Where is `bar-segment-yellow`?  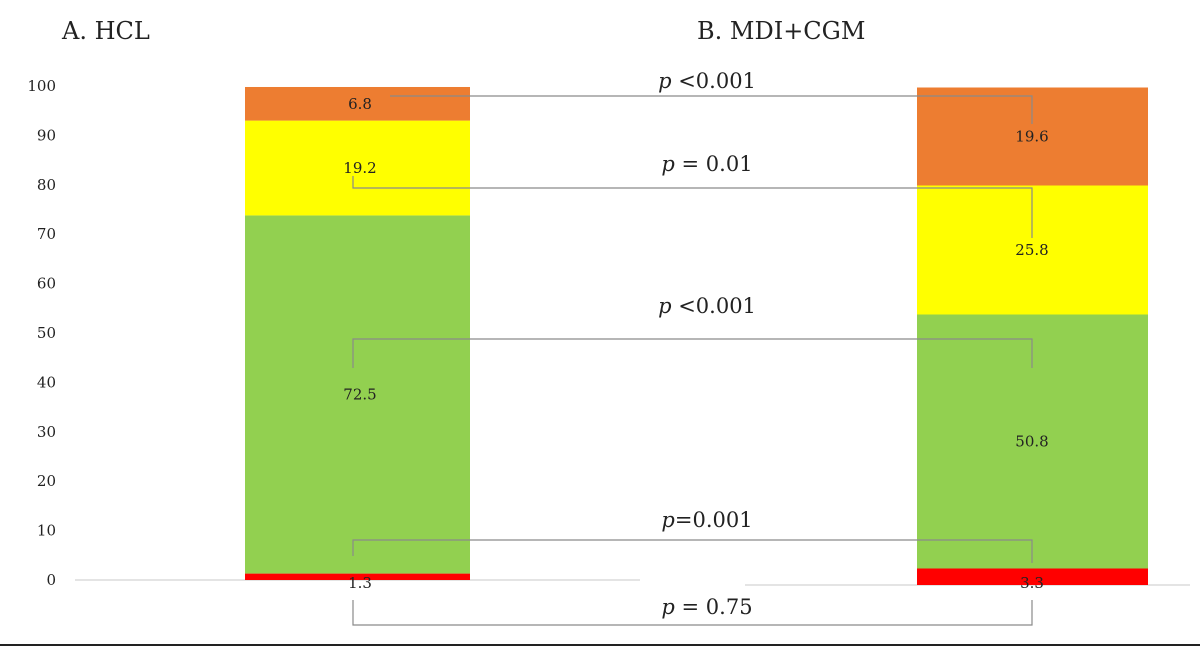 bar-segment-yellow is located at coordinates (357, 168).